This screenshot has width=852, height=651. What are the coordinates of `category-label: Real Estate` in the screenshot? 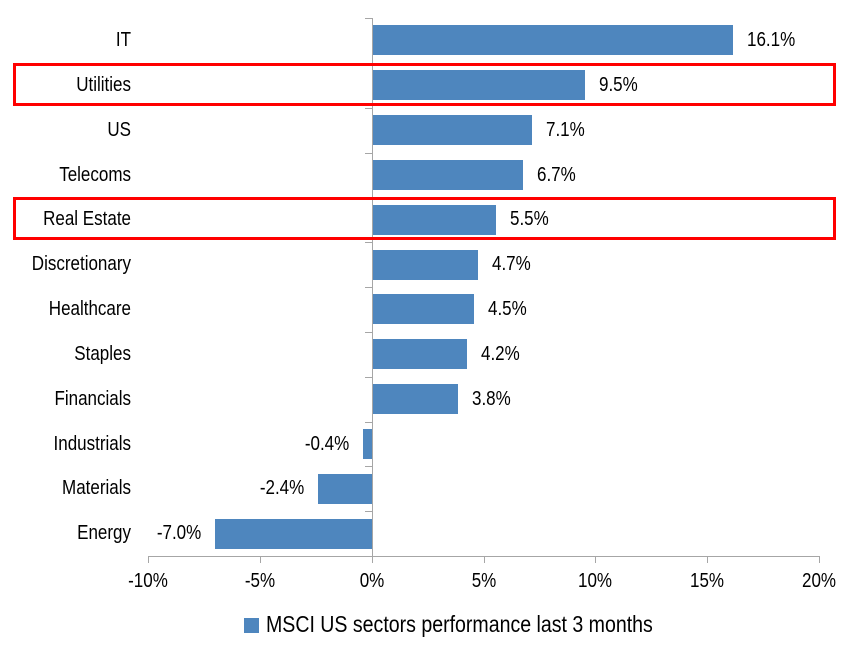 It's located at (87, 219).